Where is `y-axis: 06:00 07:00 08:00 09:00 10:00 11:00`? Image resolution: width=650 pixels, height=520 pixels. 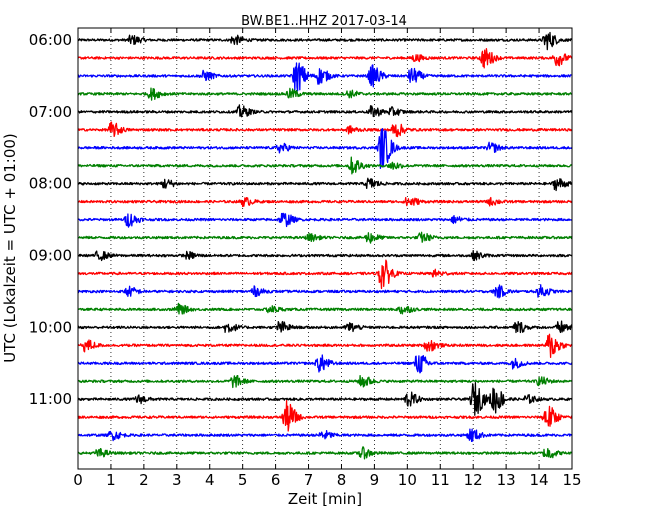 y-axis: 06:00 07:00 08:00 09:00 10:00 11:00 is located at coordinates (56, 219).